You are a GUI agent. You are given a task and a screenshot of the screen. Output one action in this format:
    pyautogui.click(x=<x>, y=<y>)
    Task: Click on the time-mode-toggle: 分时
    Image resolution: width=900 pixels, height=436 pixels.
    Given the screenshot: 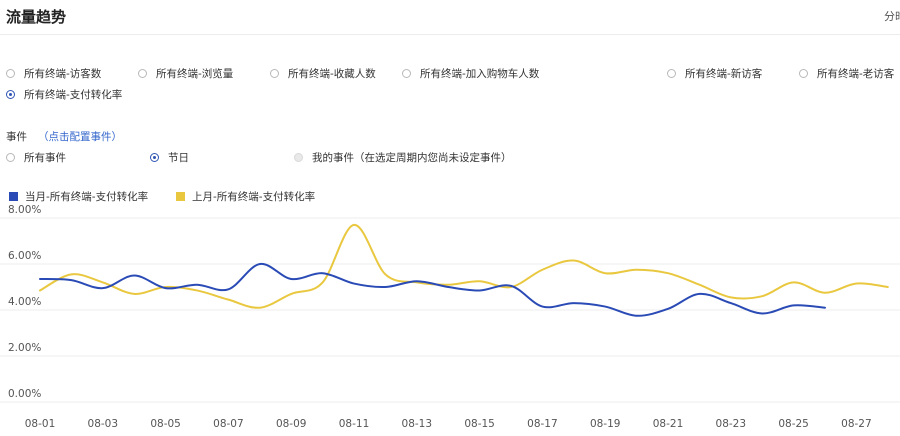 What is the action you would take?
    pyautogui.click(x=892, y=16)
    